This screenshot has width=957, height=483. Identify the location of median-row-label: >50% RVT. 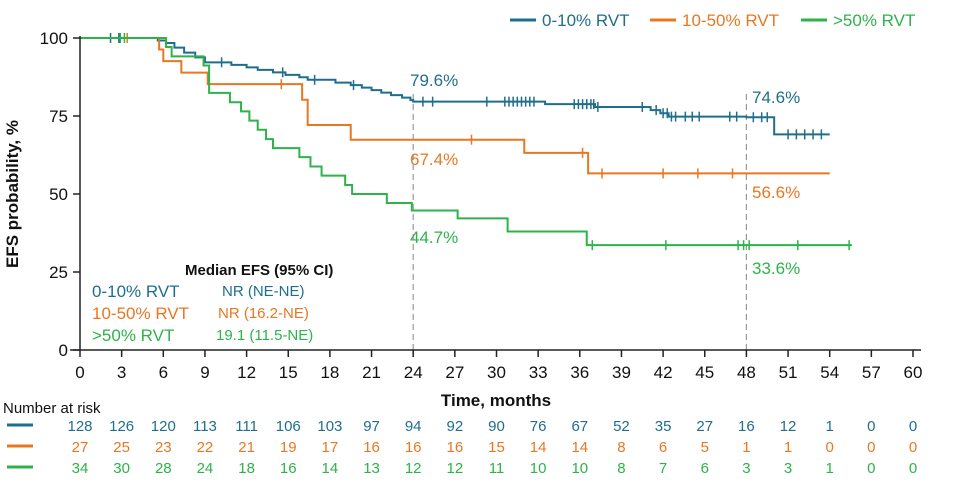
(133, 335).